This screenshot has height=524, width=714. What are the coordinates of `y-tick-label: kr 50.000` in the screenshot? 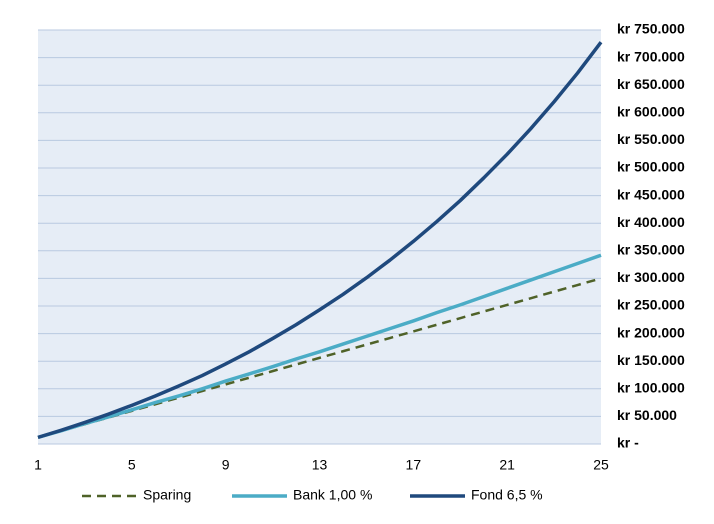 It's located at (647, 415).